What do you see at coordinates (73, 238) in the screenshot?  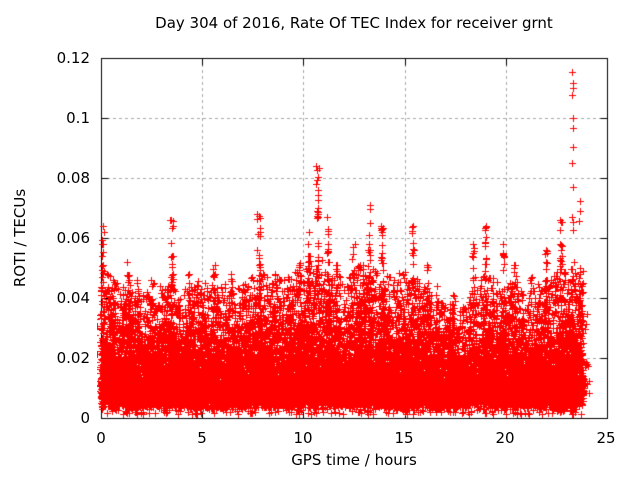 I see `y-tick-label-006: 0.06` at bounding box center [73, 238].